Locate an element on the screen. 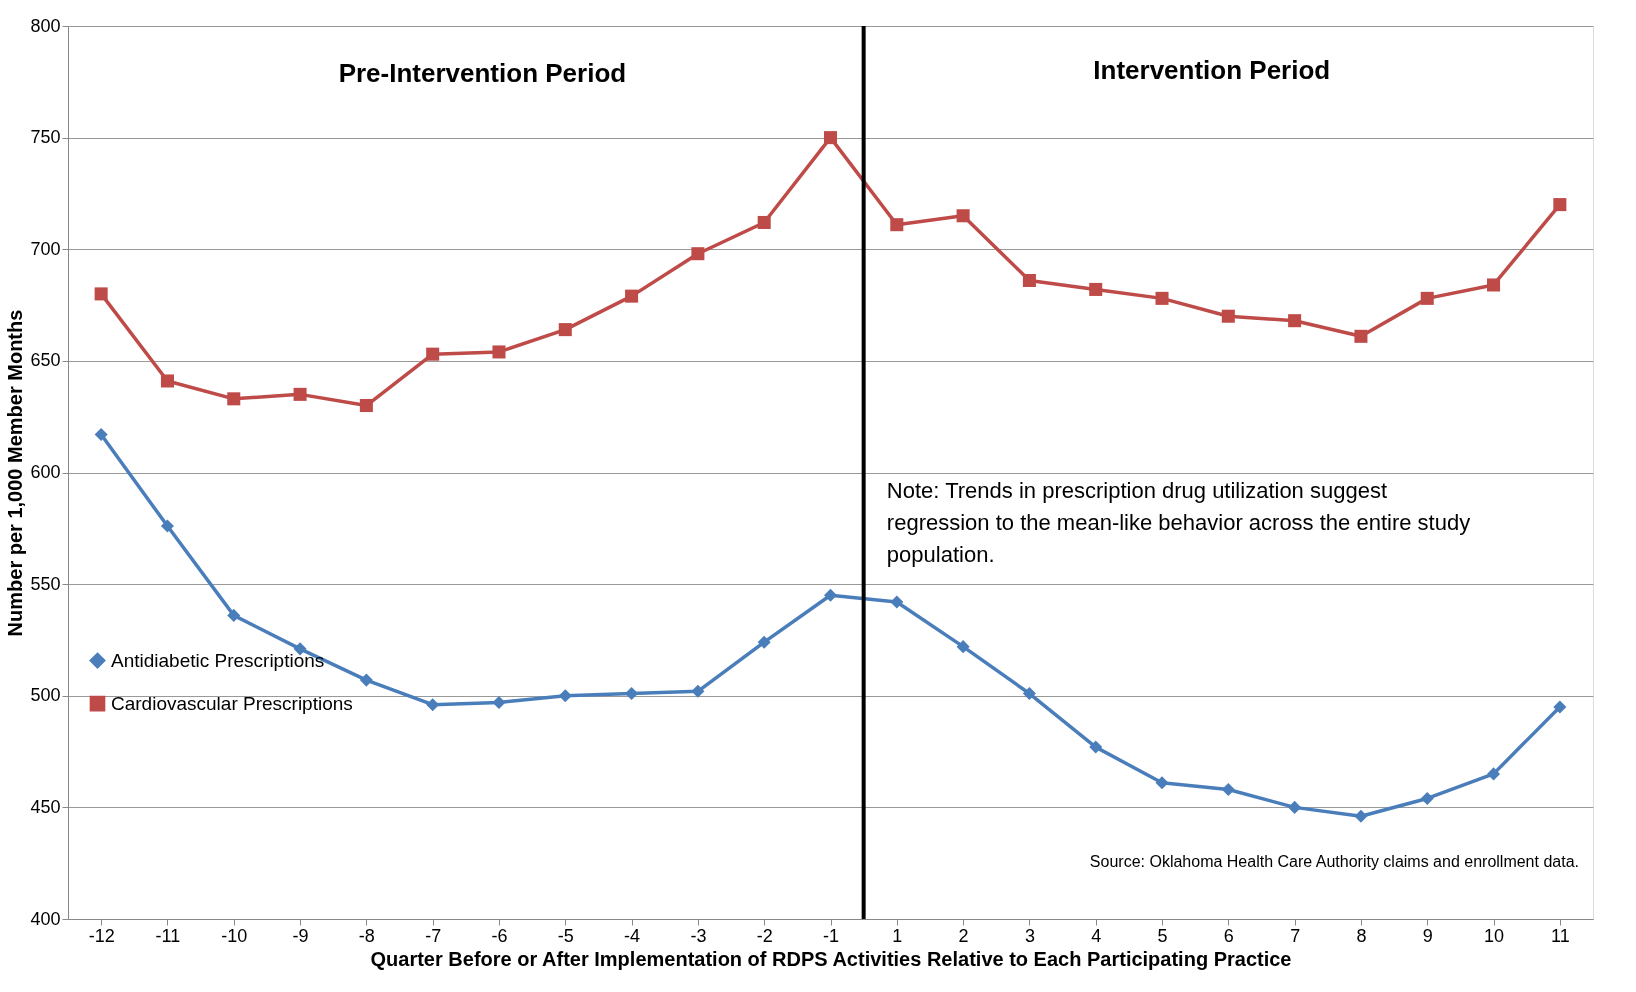  y-tick-label: 750 is located at coordinates (45, 137).